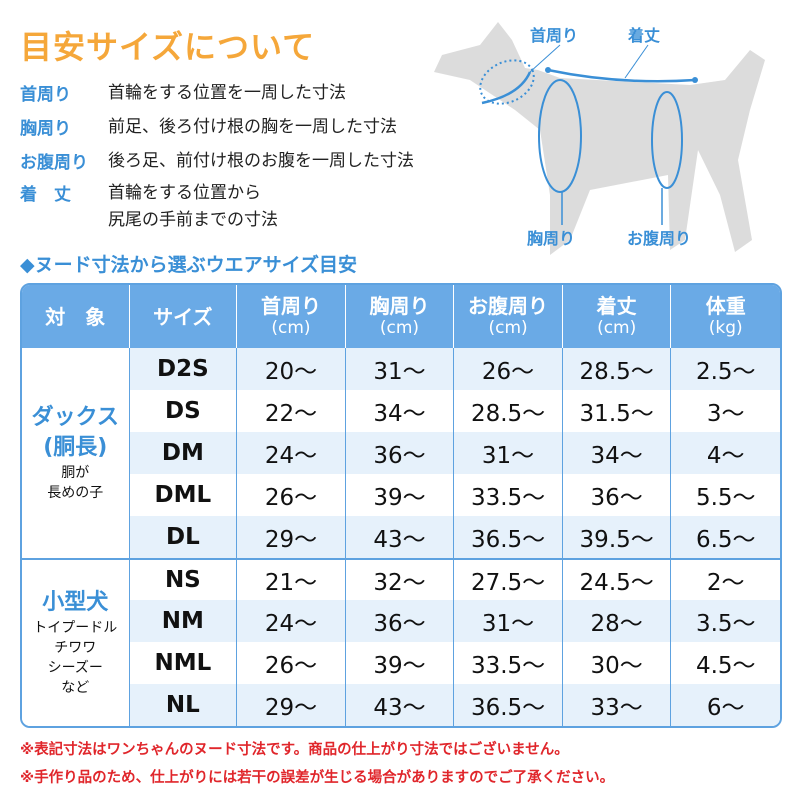  I want to click on table-row: NML 26～ 39～ 33.5～ 30～ 4.5～, so click(401, 663).